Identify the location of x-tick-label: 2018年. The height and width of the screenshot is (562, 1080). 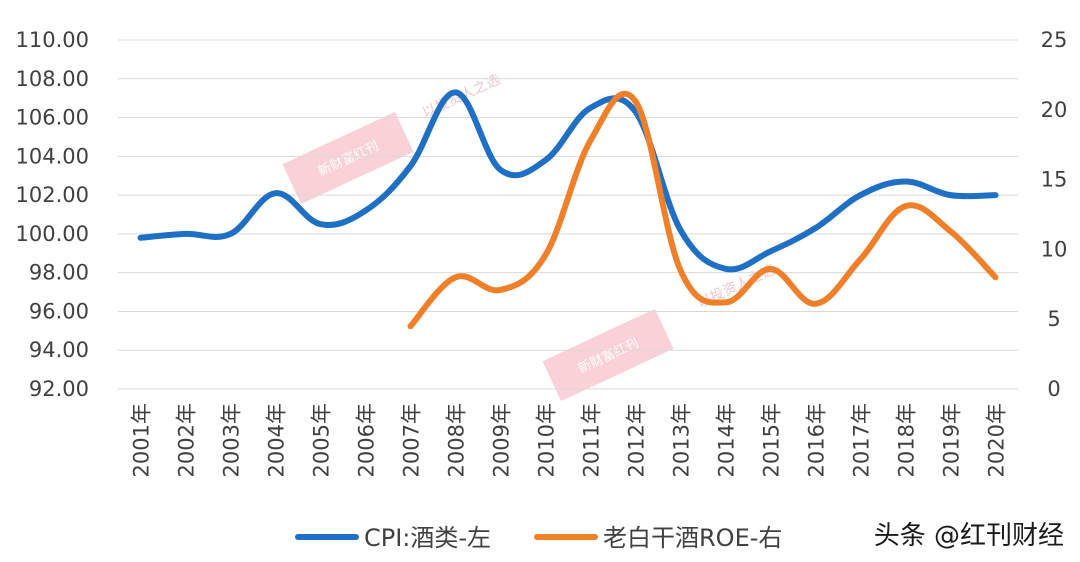
(907, 440).